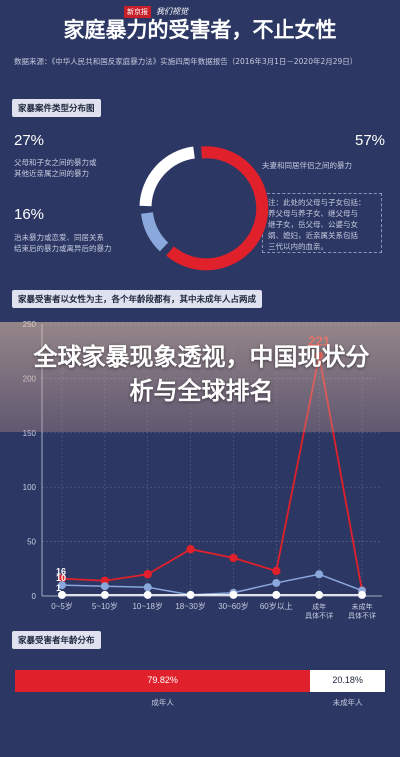 This screenshot has height=757, width=400. What do you see at coordinates (201, 374) in the screenshot?
I see `banner-title: 全球家暴现象透视，中国现状分析与全球排名` at bounding box center [201, 374].